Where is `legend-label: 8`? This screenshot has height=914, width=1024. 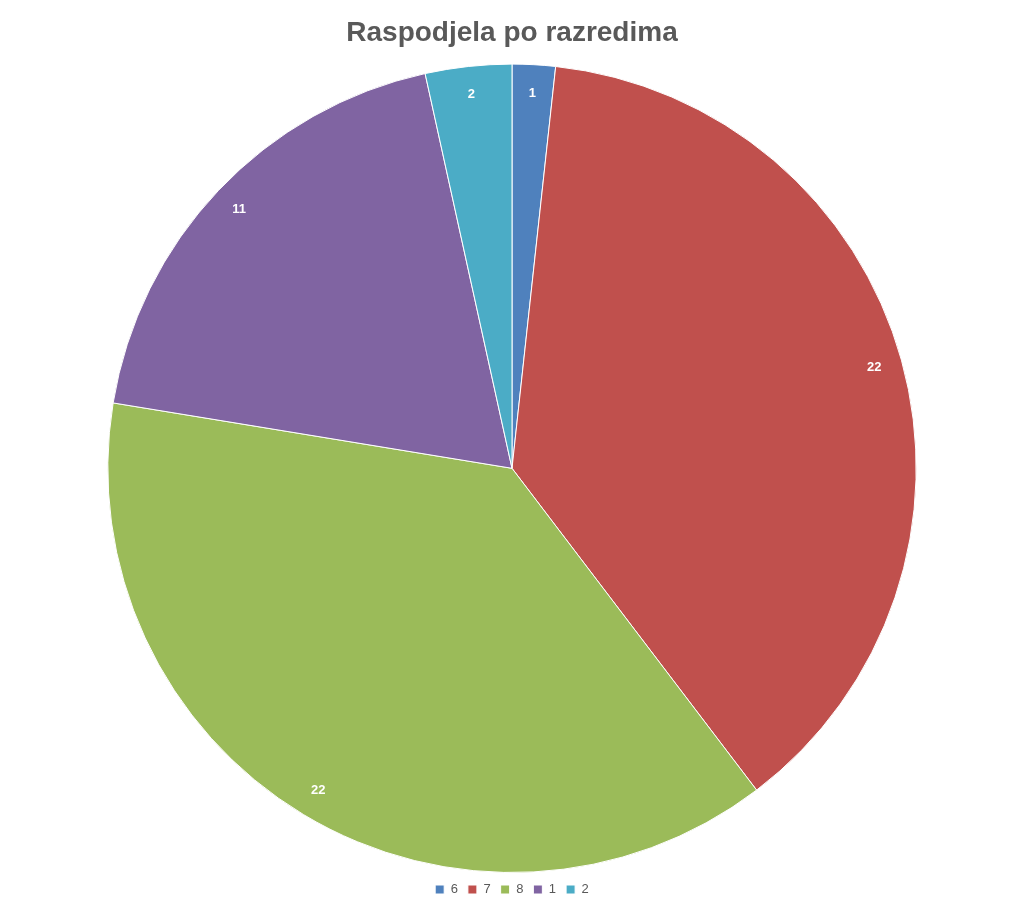 legend-label: 8 is located at coordinates (520, 889).